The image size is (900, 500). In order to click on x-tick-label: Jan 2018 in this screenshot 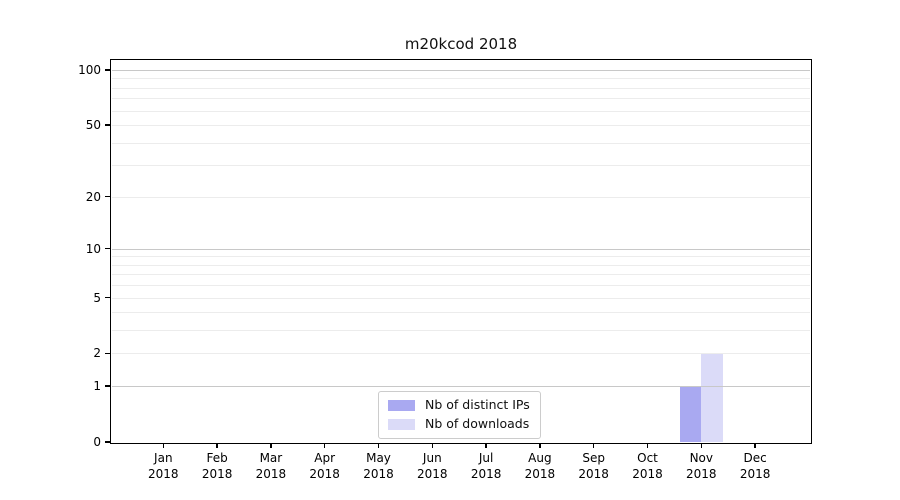, I will do `click(163, 466)`.